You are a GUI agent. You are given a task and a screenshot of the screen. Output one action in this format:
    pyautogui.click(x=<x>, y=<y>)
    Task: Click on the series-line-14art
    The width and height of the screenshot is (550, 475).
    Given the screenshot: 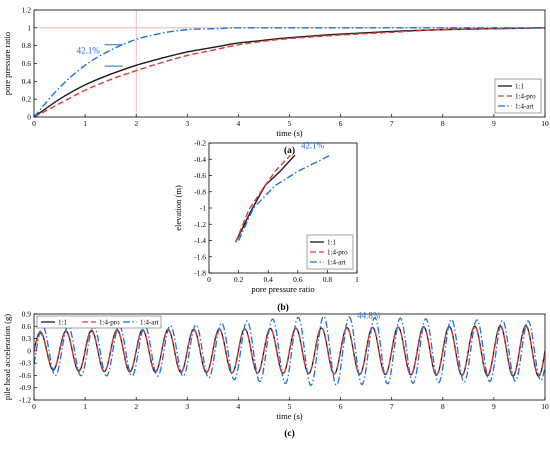 What is the action you would take?
    pyautogui.click(x=284, y=197)
    